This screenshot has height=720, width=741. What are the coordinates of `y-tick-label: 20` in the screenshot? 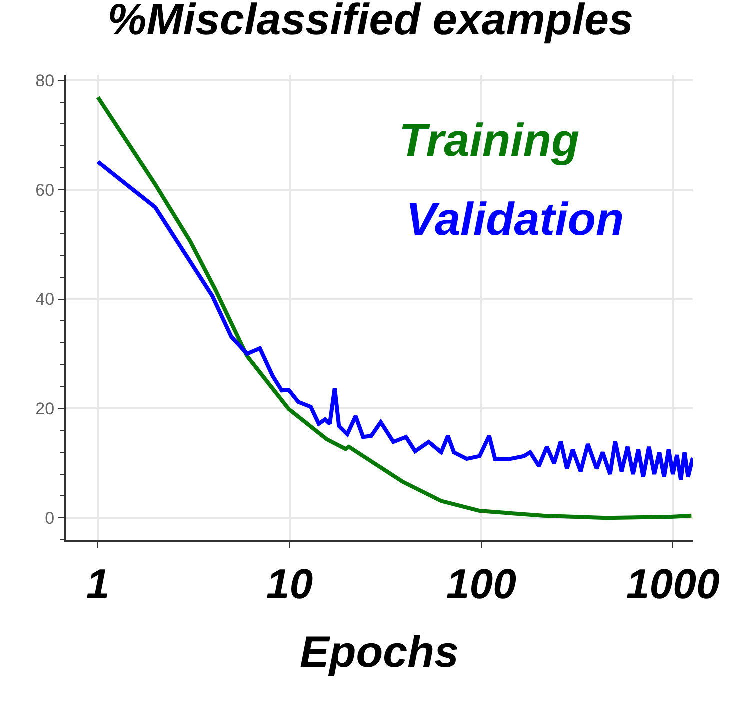 It's located at (45, 409).